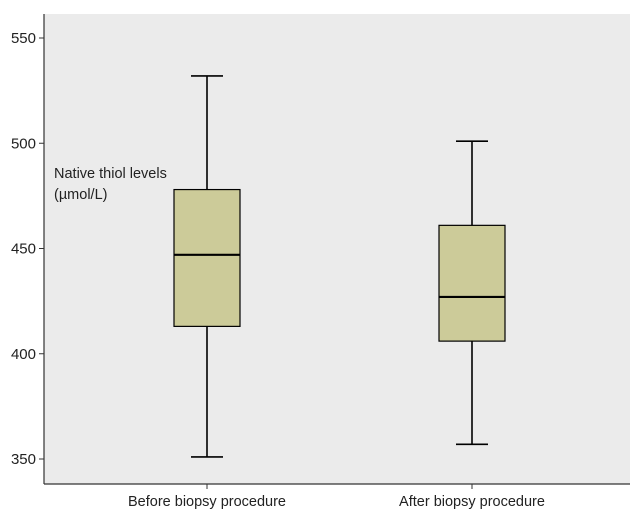  What do you see at coordinates (110, 174) in the screenshot?
I see `y-axis-label-line-1: Native thiol levels` at bounding box center [110, 174].